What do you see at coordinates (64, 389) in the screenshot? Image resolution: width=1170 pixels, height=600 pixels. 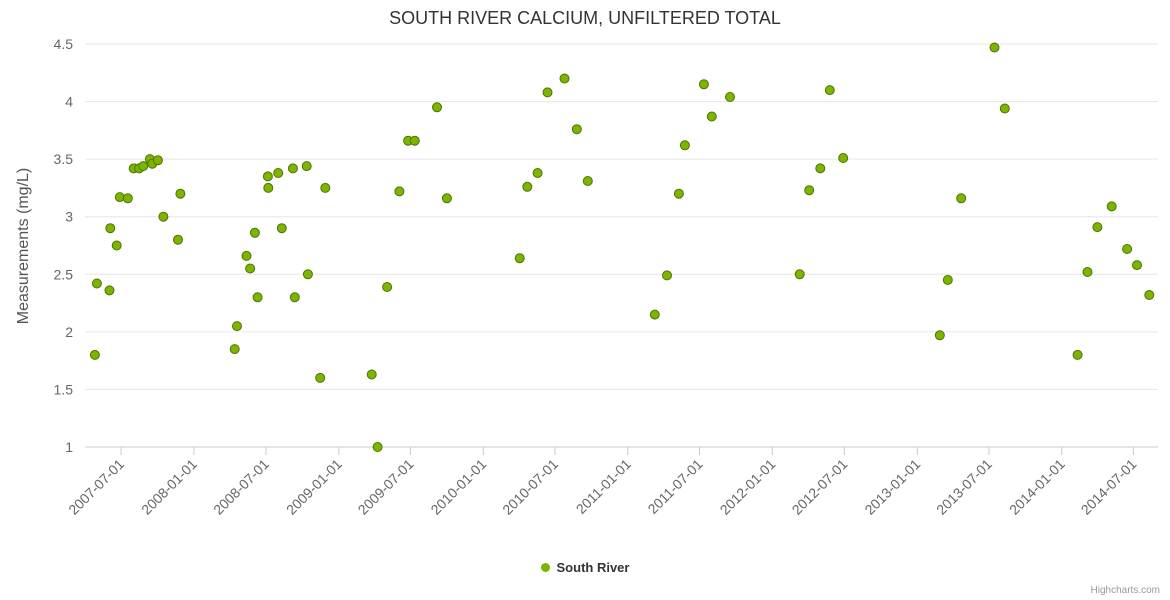 I see `y-tick-label: 1.5` at bounding box center [64, 389].